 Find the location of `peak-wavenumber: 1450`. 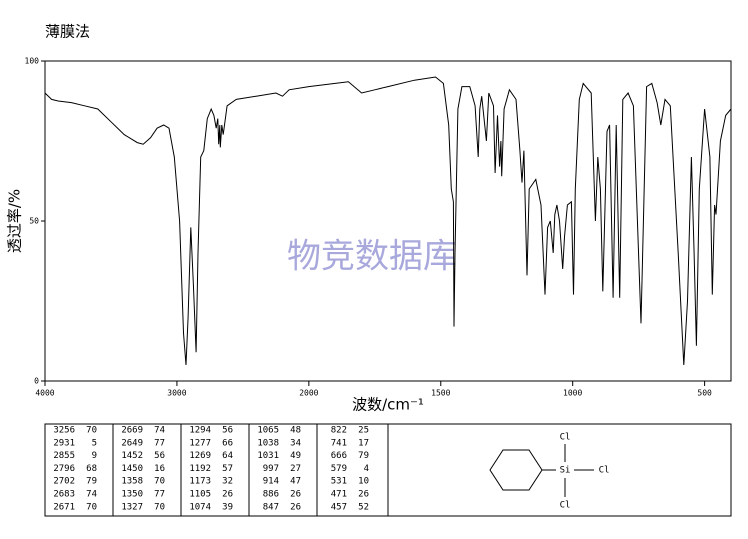

peak-wavenumber: 1450 is located at coordinates (132, 469).